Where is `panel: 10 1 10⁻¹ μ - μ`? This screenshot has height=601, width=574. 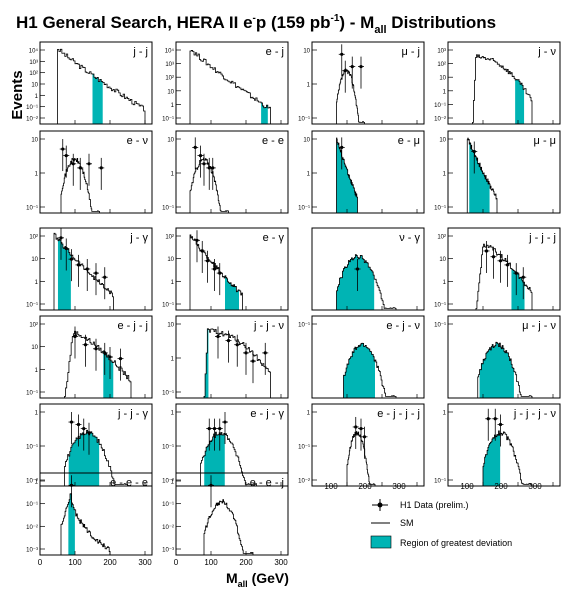 panel: 10 1 10⁻¹ μ - μ is located at coordinates (497, 172).